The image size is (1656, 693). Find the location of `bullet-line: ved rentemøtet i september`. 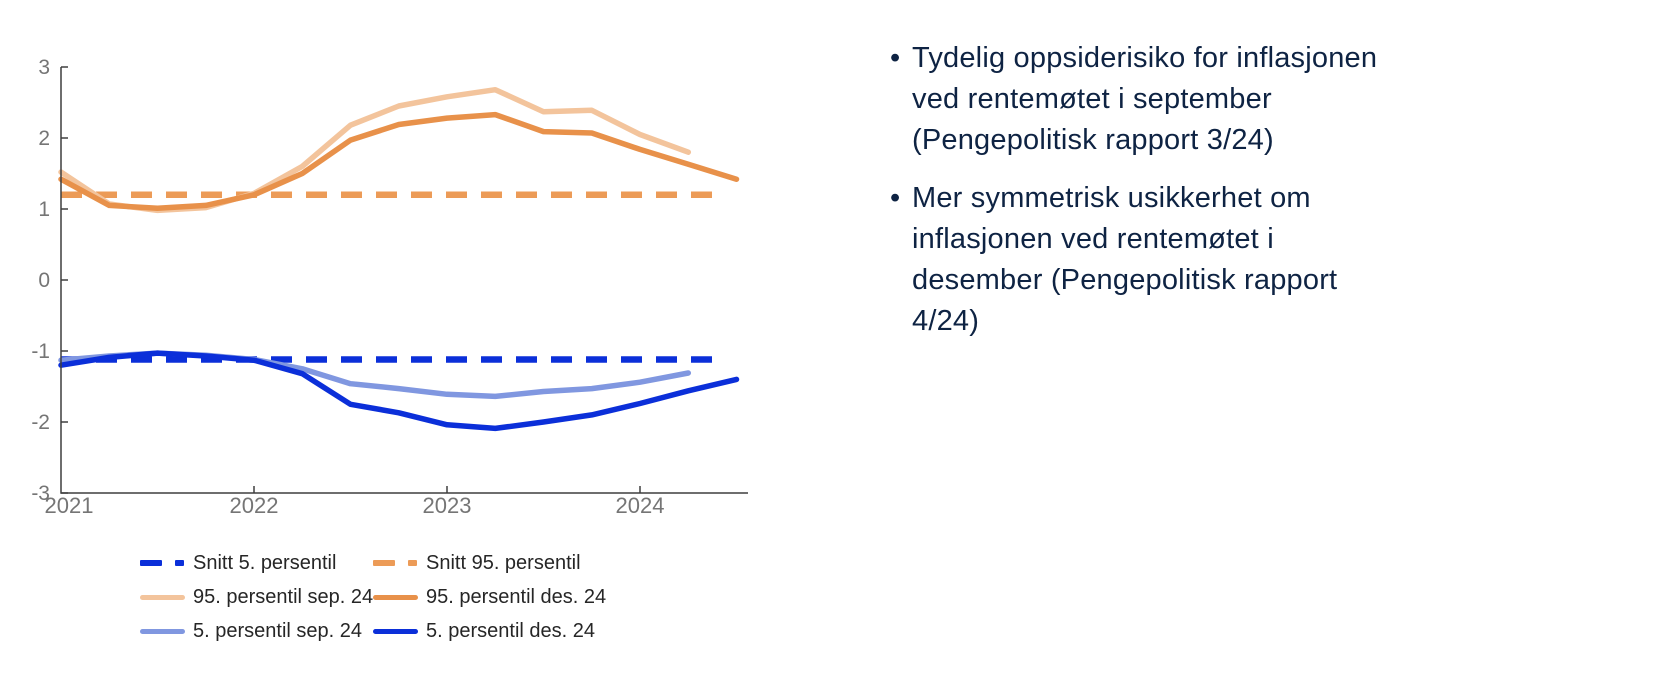

bullet-line: ved rentemøtet i september is located at coordinates (1092, 99).